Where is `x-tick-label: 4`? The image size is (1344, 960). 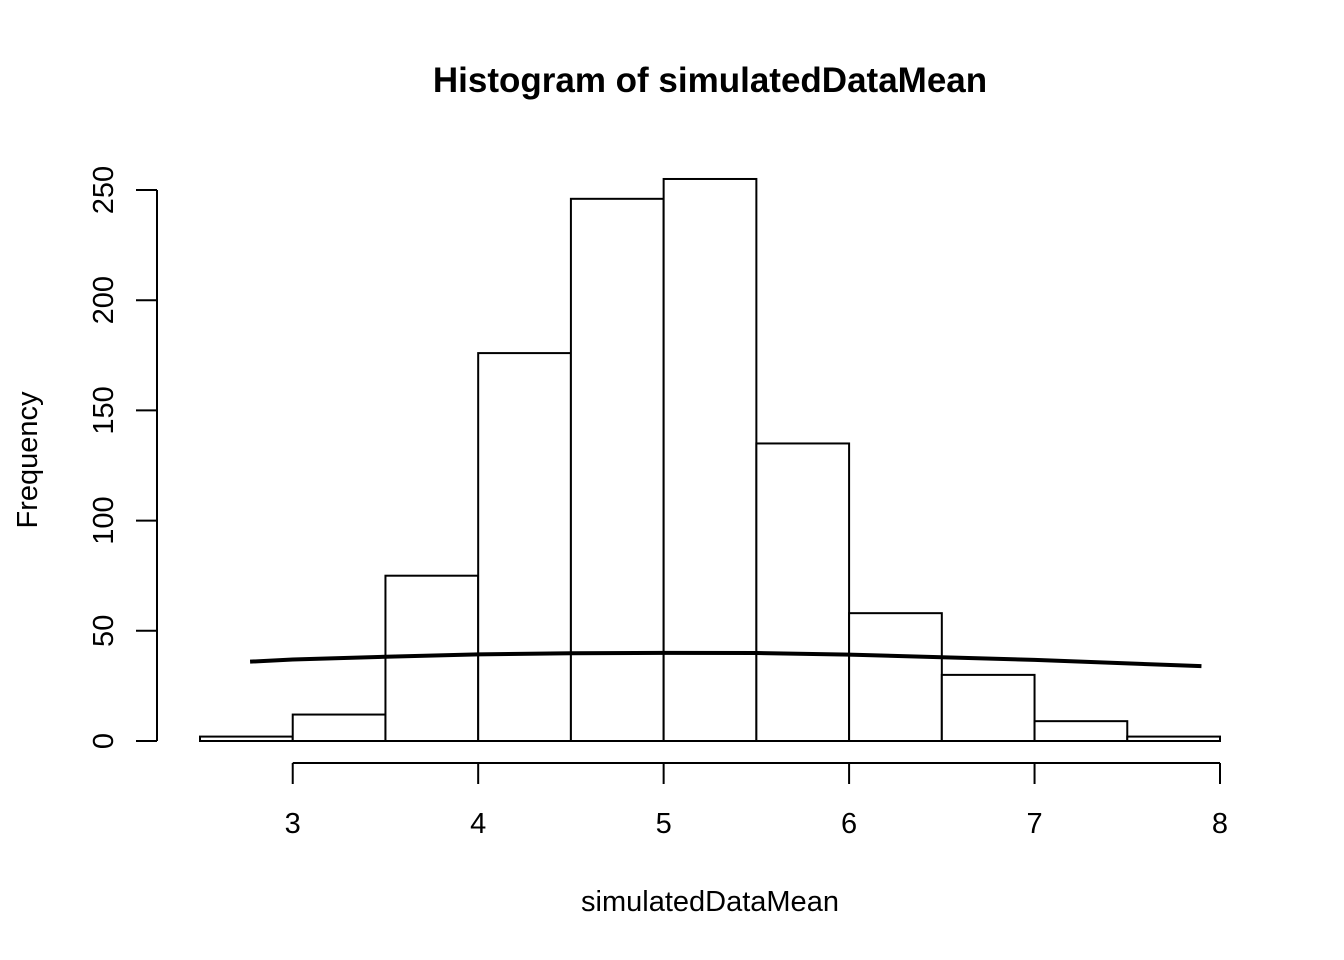 x-tick-label: 4 is located at coordinates (478, 824).